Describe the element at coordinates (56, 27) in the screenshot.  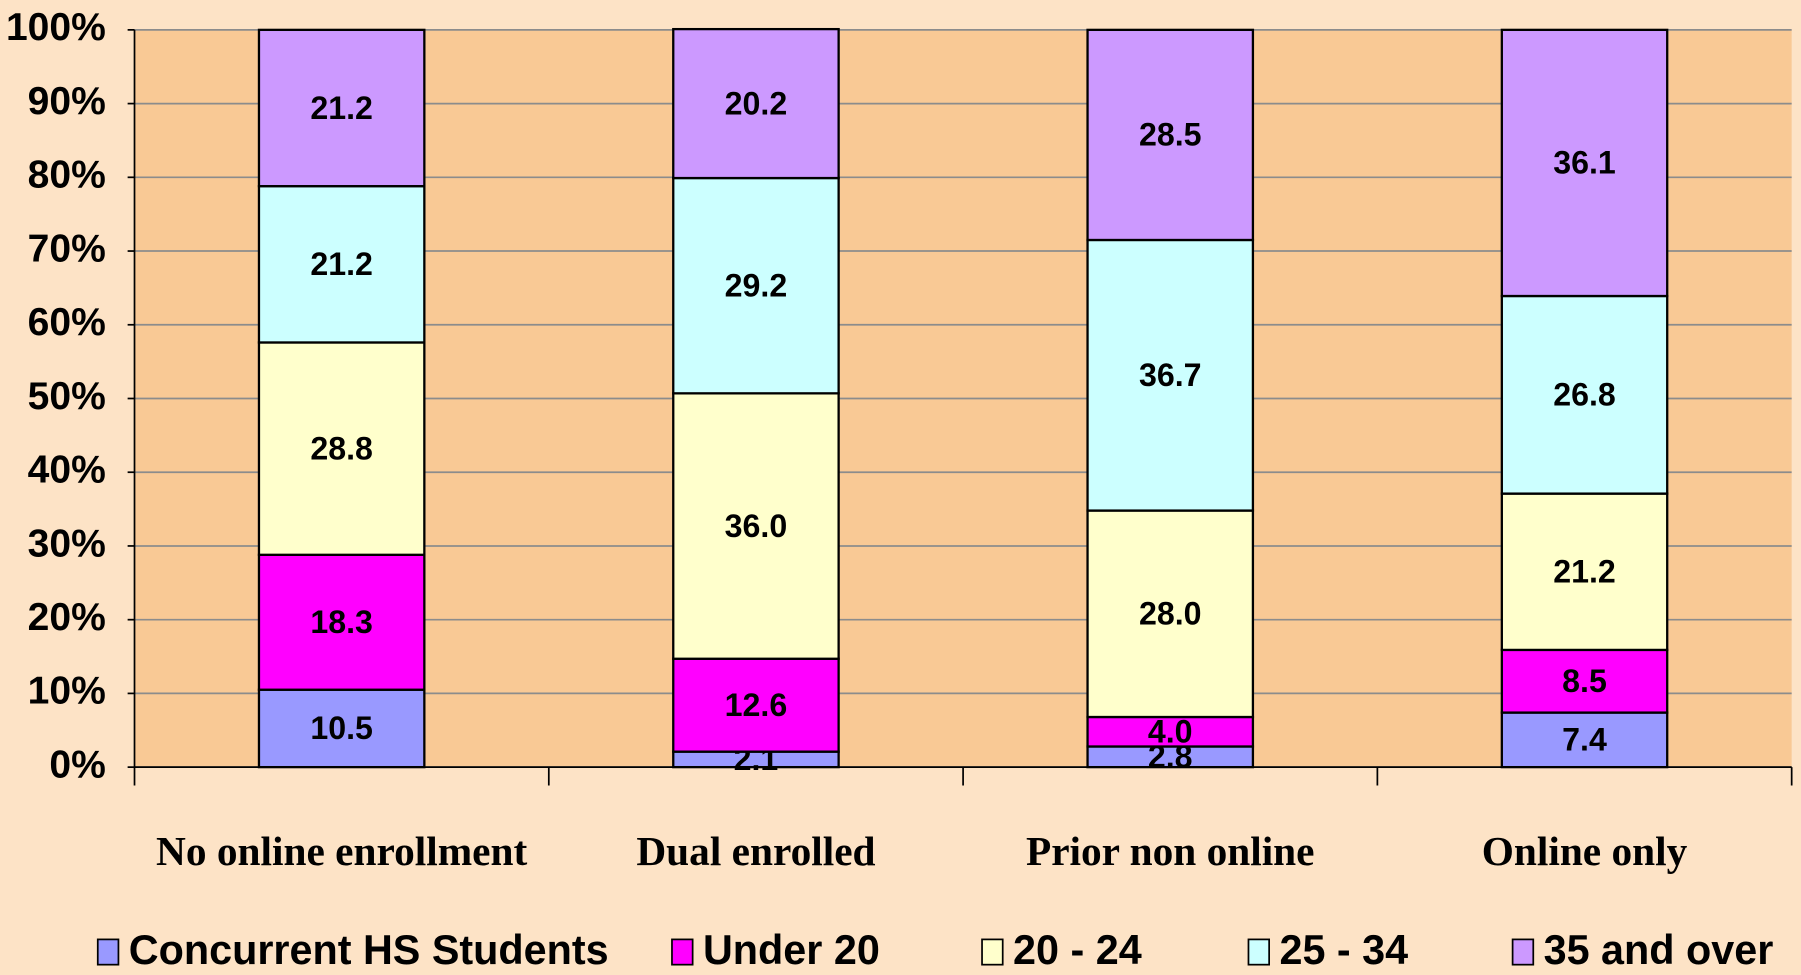
I see `y-tick-label: 100%` at that location.